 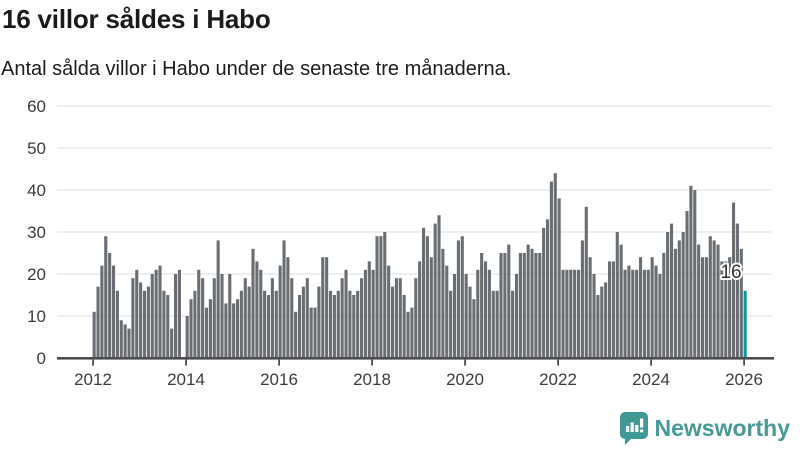 I want to click on x-axis-tick-label: 2026, so click(x=744, y=379).